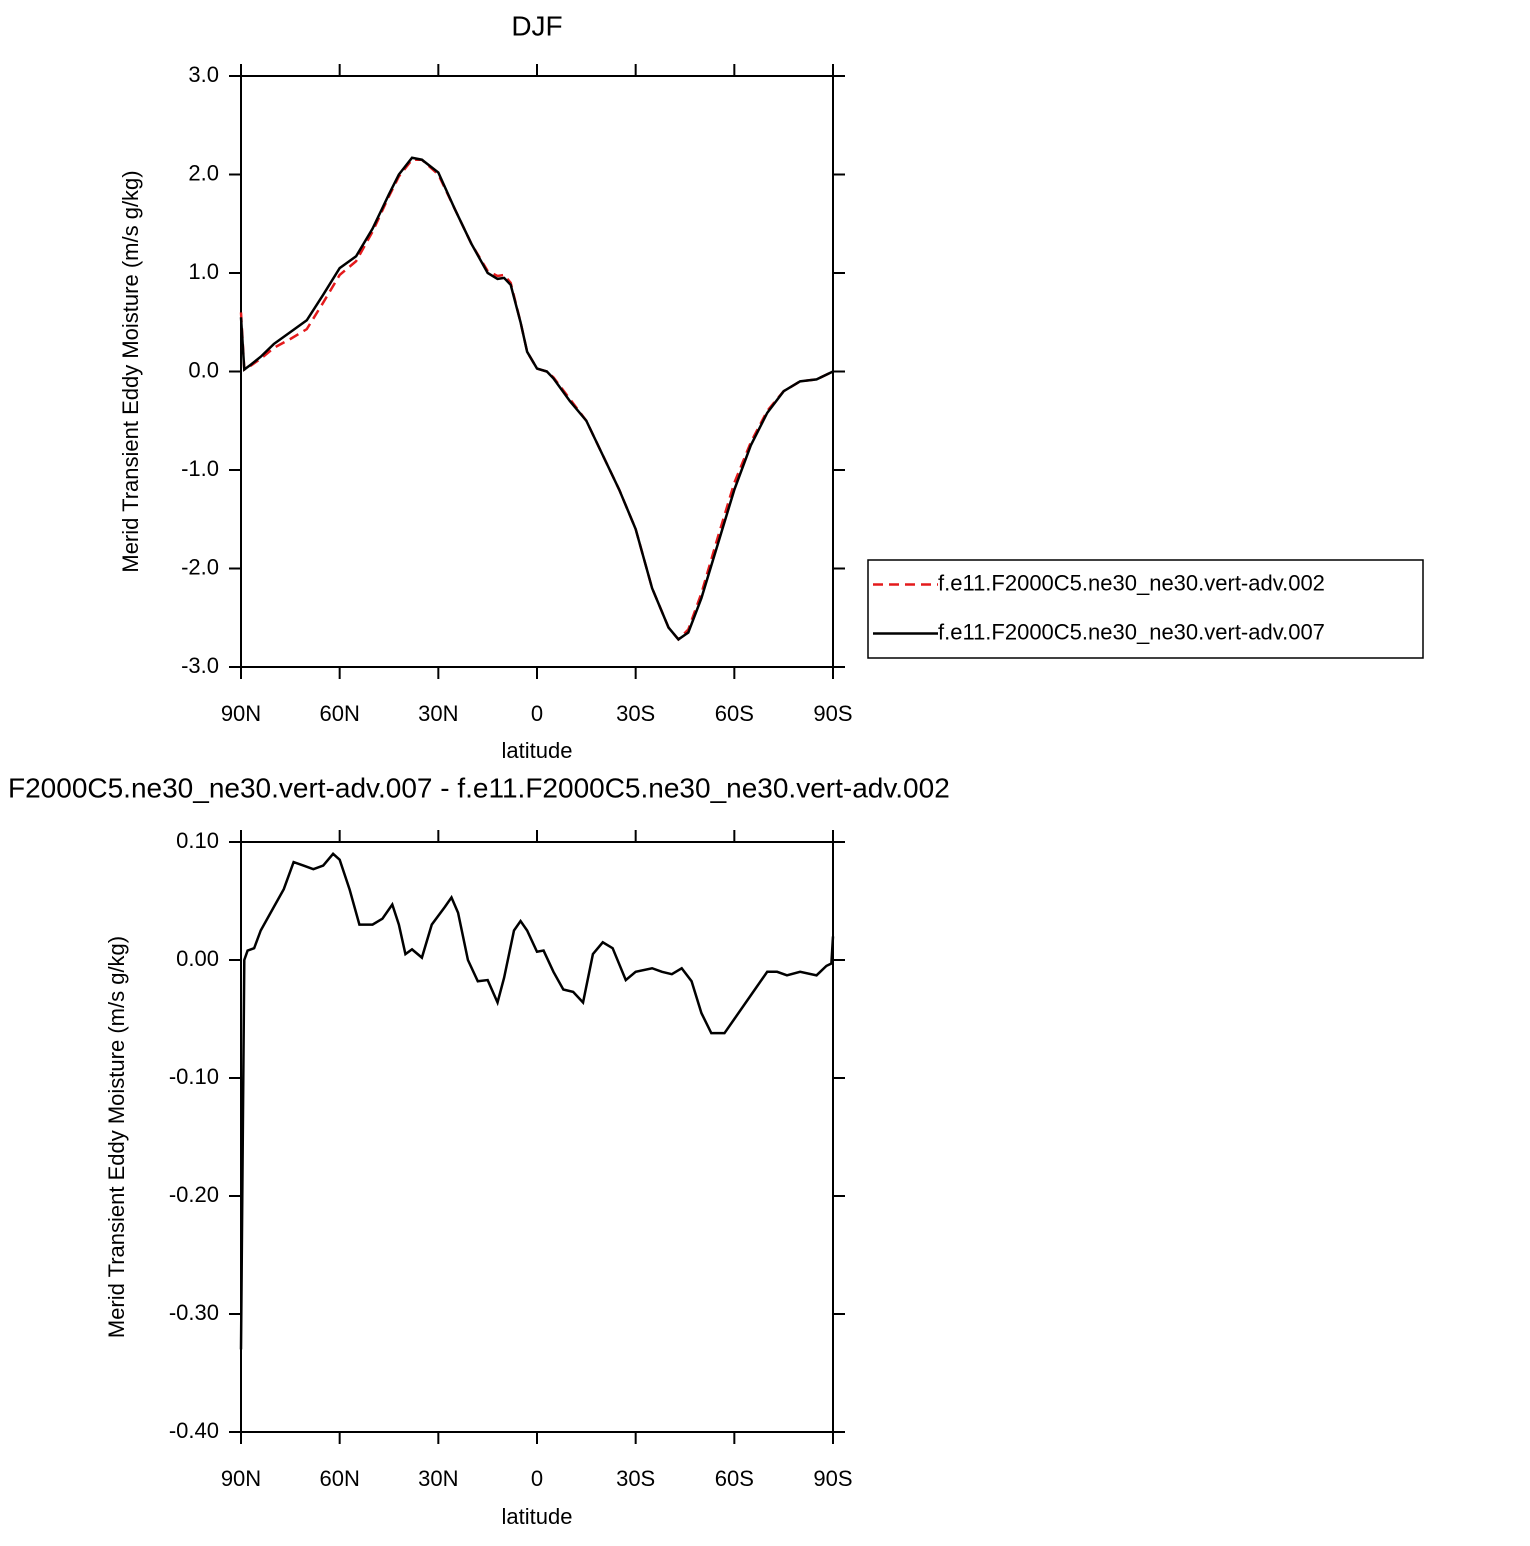 This screenshot has width=1530, height=1546. I want to click on y-tick-label: 3.0, so click(203, 74).